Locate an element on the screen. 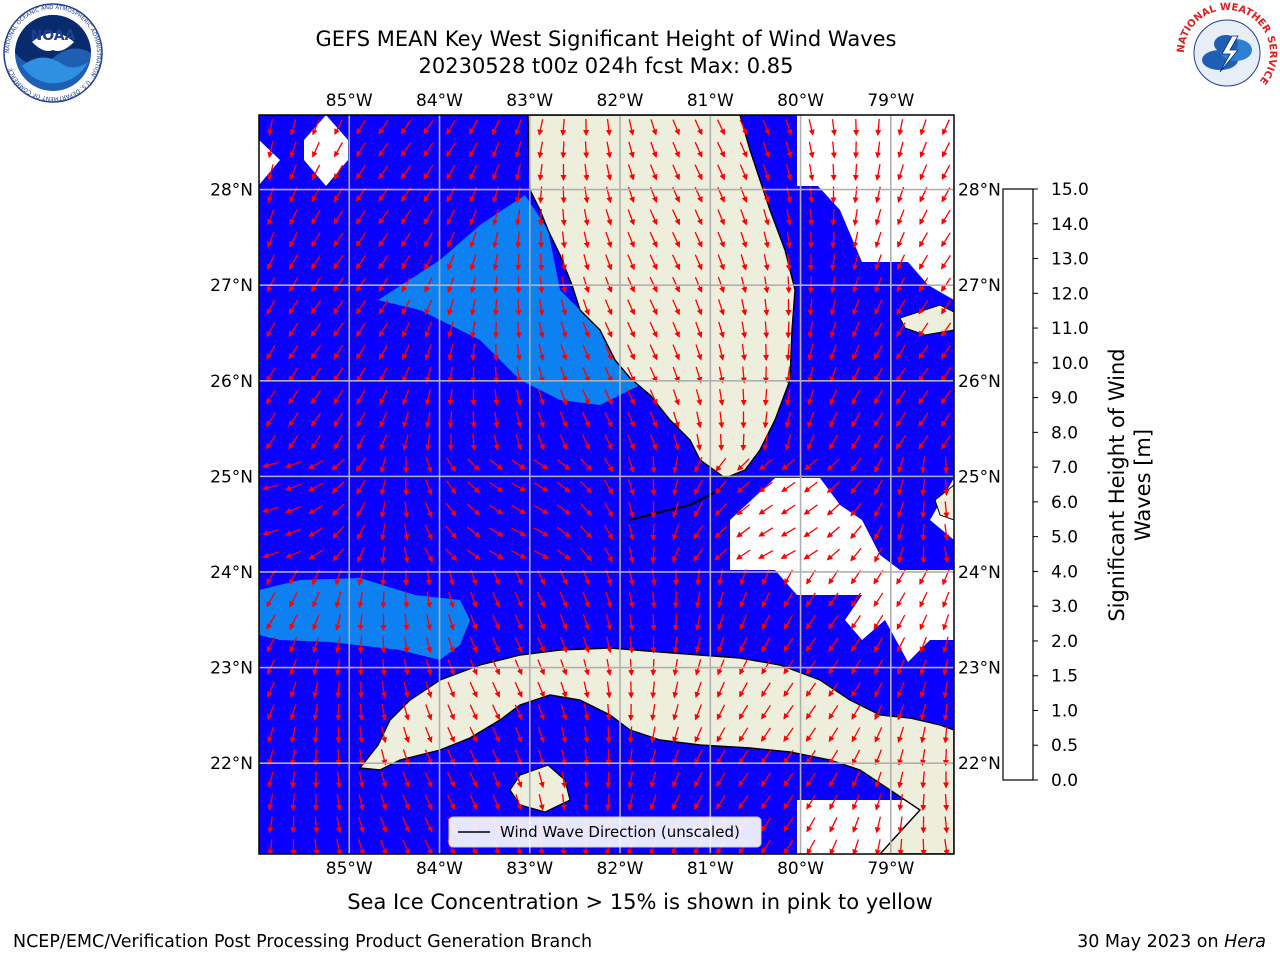 The width and height of the screenshot is (1280, 960). lat-tick-label: 22°N is located at coordinates (231, 764).